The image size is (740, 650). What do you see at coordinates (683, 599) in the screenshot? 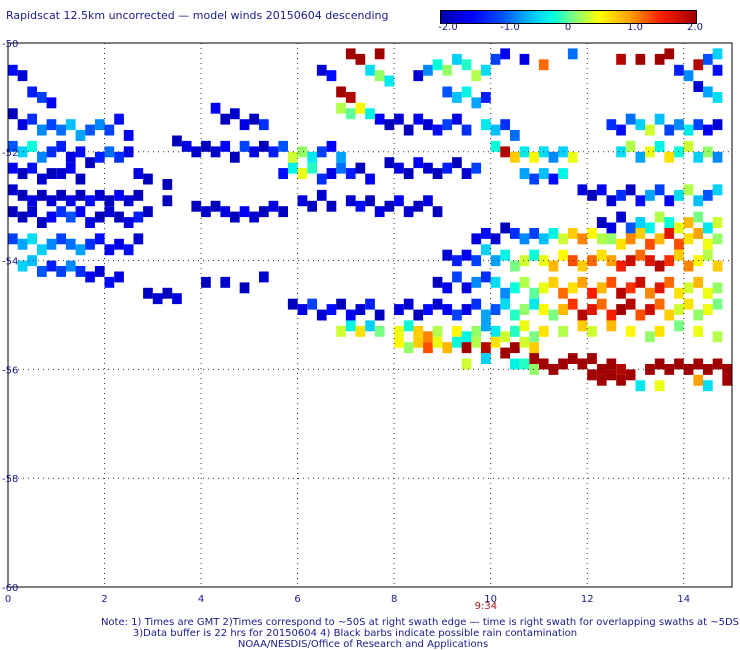
I see `x-tick-label: 14` at bounding box center [683, 599].